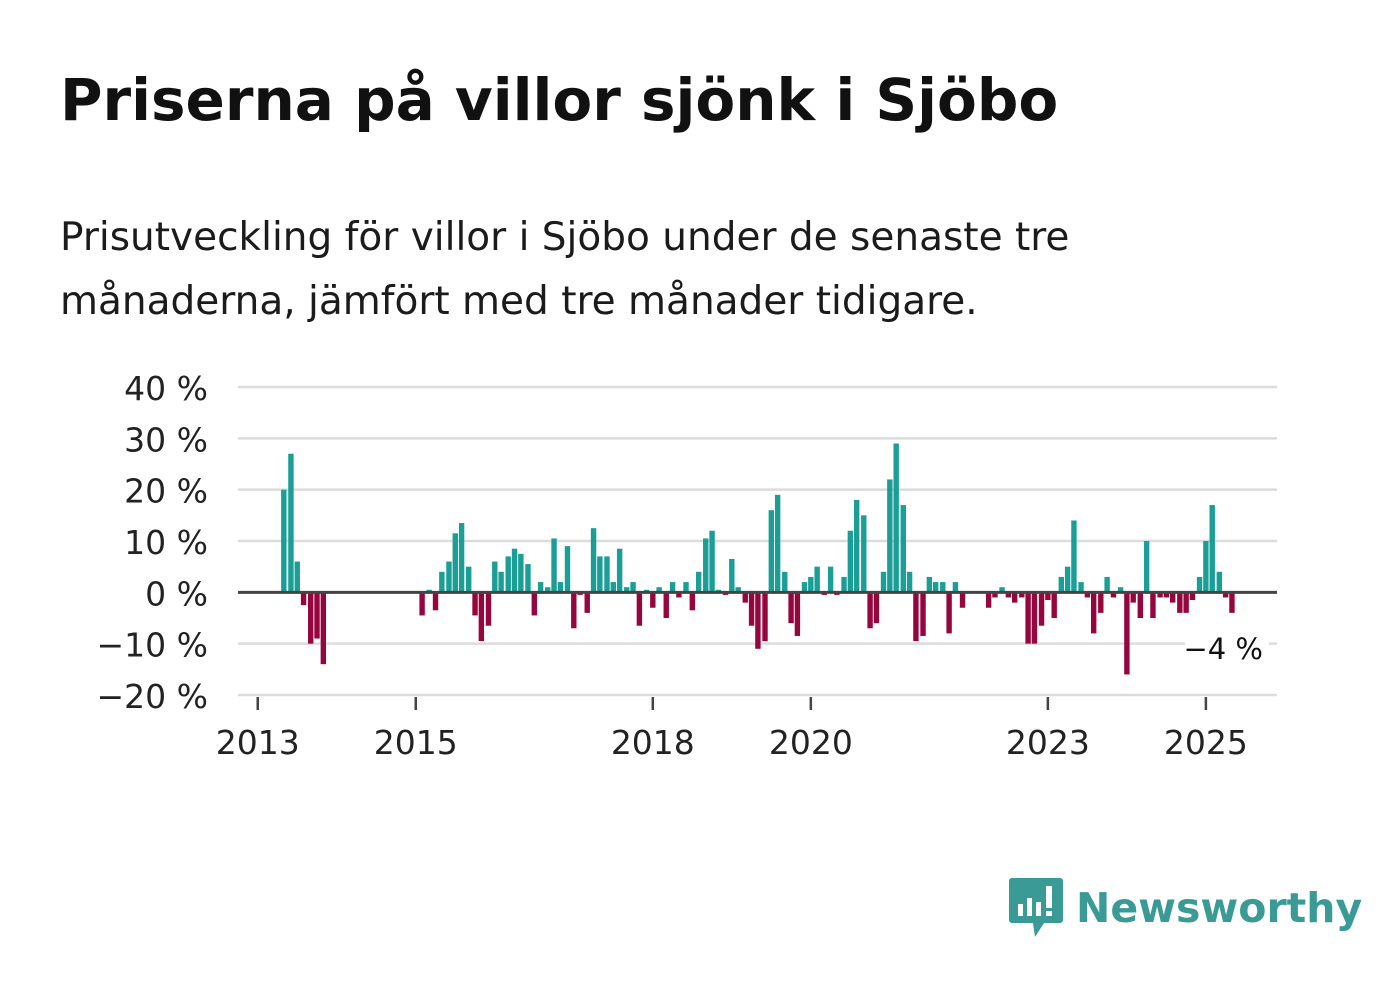 This screenshot has width=1382, height=999. What do you see at coordinates (653, 742) in the screenshot?
I see `x-tick-label: 2018` at bounding box center [653, 742].